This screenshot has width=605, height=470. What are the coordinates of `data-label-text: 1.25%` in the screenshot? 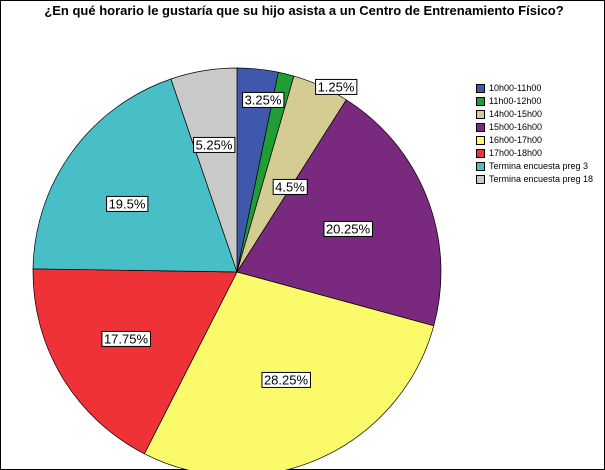 It's located at (336, 86).